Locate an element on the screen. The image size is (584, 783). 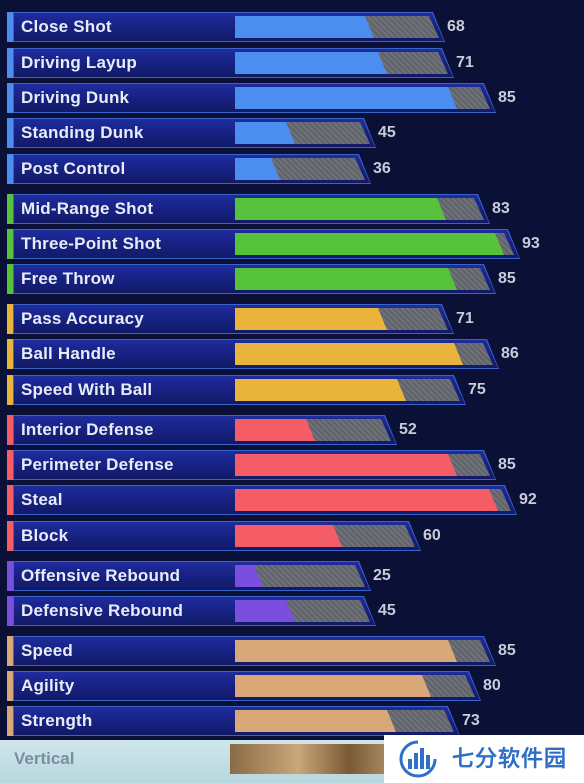
attribute-label: Post Control is located at coordinates (73, 168).